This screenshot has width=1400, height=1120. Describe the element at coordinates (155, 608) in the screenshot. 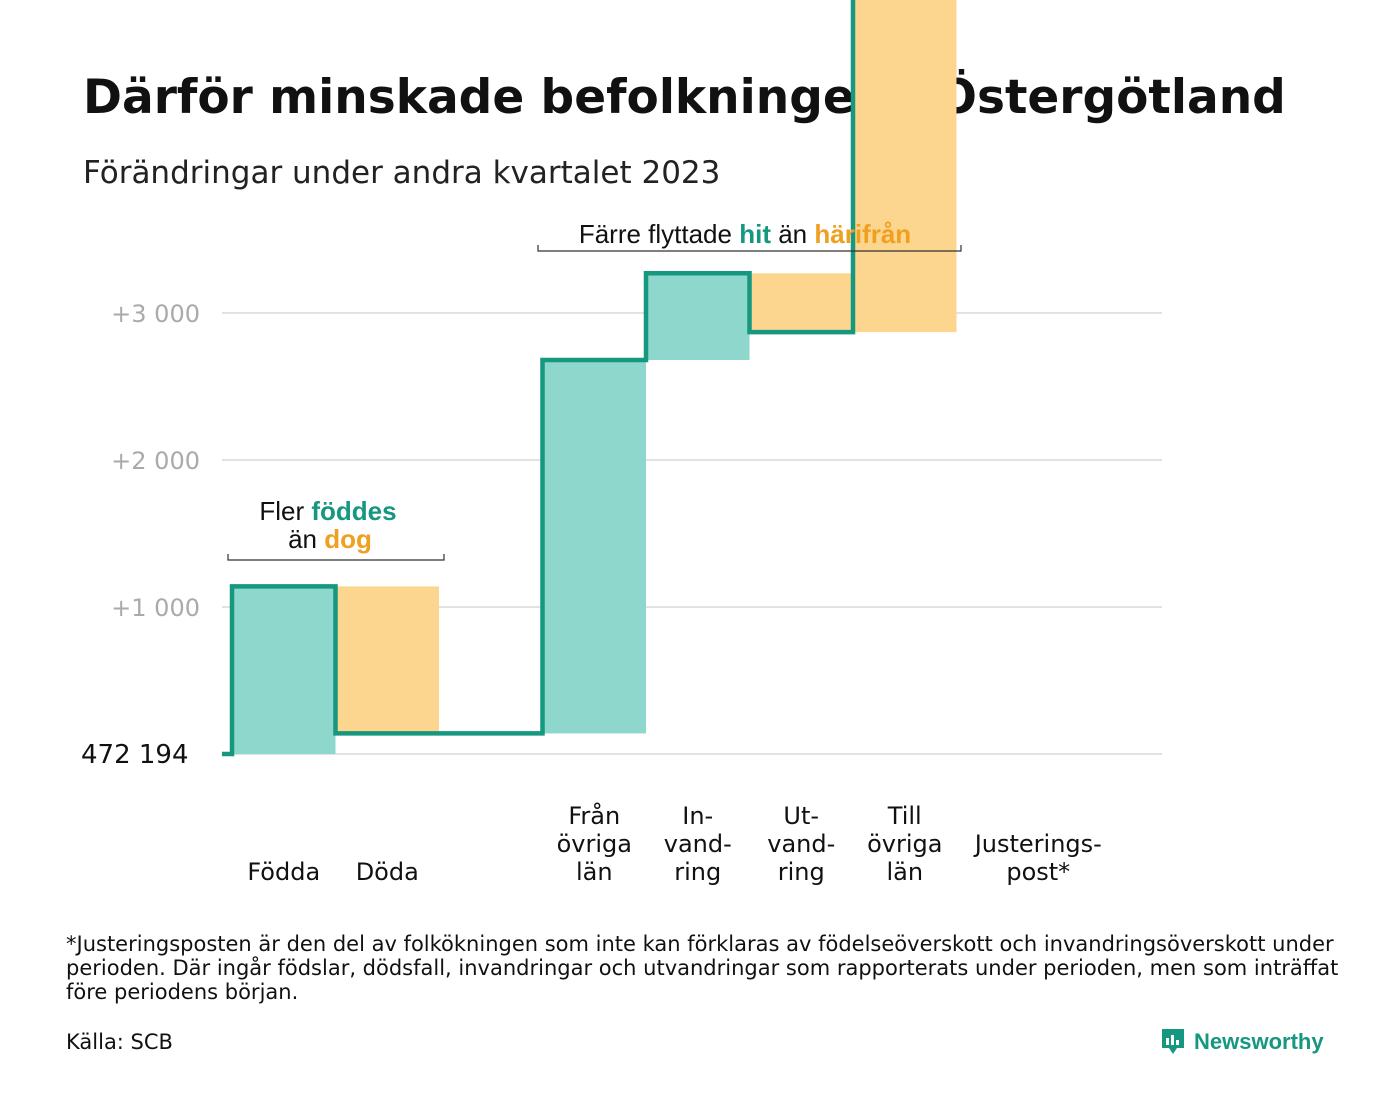

I see `y-tick-label: +1 000` at that location.